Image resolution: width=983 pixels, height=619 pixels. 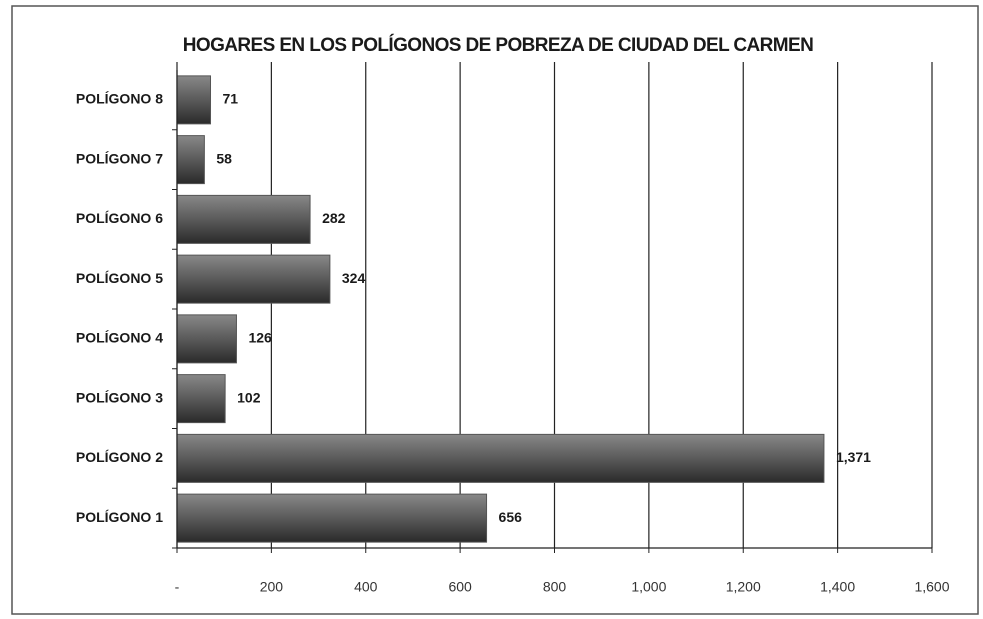 I want to click on y-tick-label: POLÍGONO 4, so click(x=119, y=338).